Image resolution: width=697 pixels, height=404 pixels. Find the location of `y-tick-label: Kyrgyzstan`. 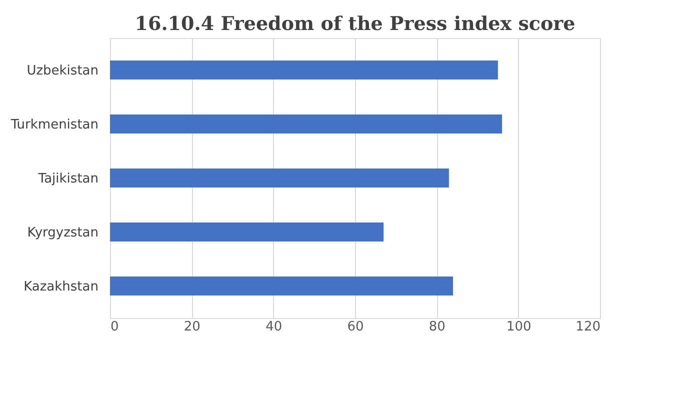

y-tick-label: Kyrgyzstan is located at coordinates (62, 233).